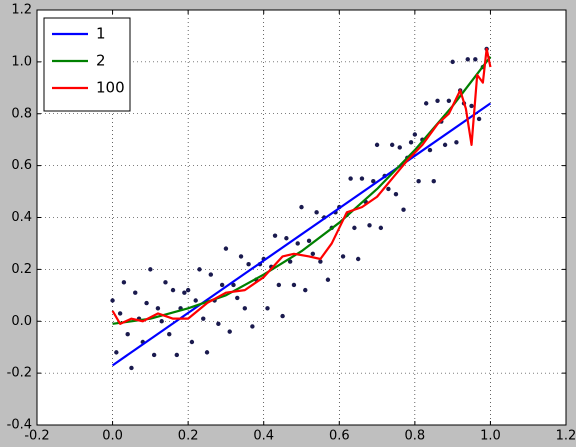  What do you see at coordinates (101, 61) in the screenshot?
I see `legend-label: 2` at bounding box center [101, 61].